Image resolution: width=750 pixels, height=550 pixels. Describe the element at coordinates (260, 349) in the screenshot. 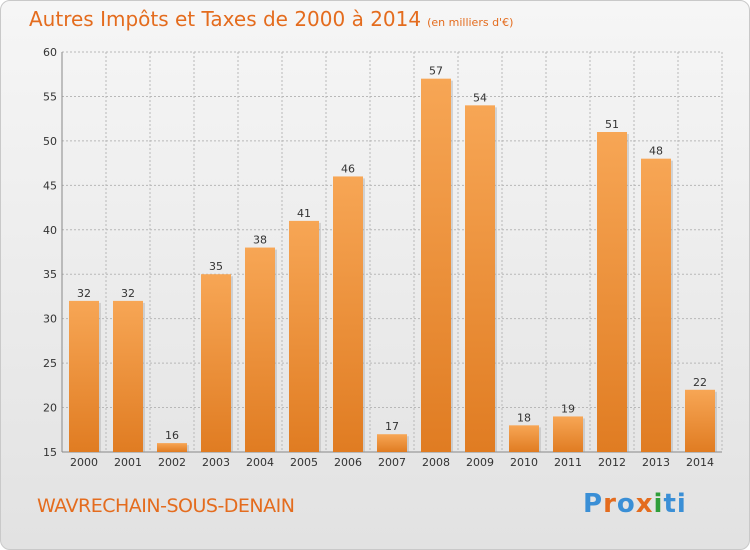

I see `bar-2004` at that location.